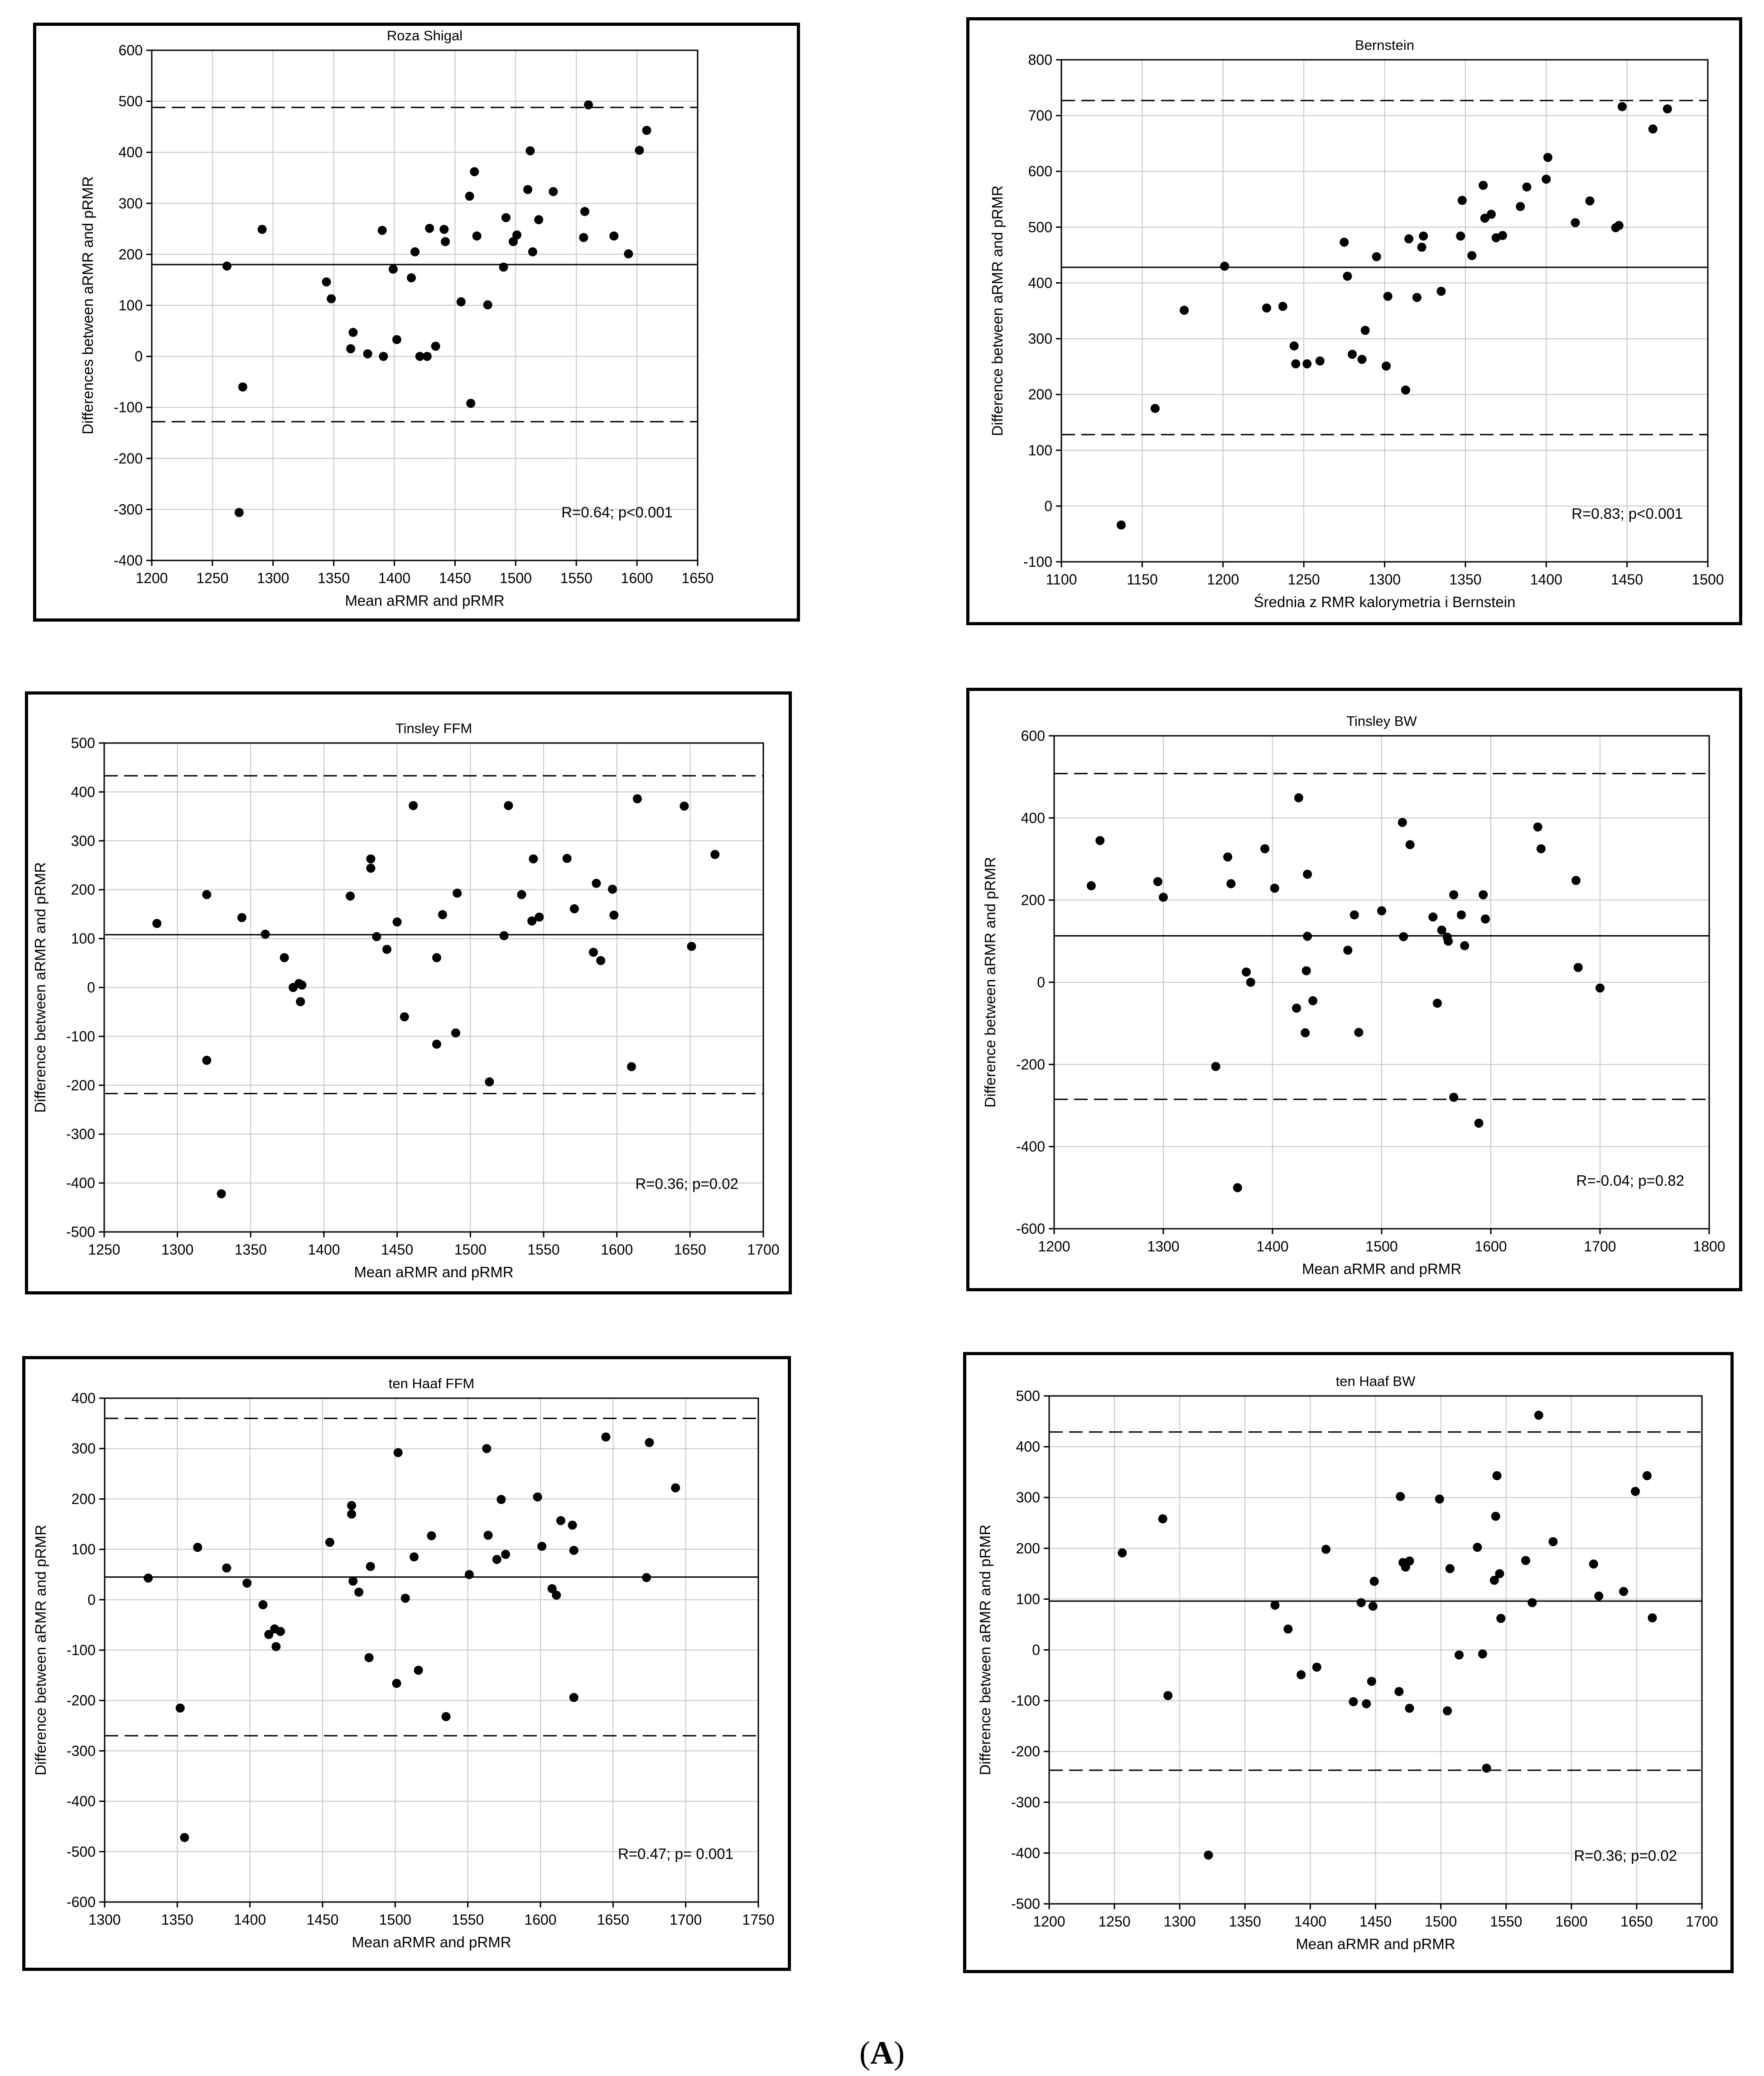  Describe the element at coordinates (1061, 579) in the screenshot. I see `x-tick-label: 1100` at that location.